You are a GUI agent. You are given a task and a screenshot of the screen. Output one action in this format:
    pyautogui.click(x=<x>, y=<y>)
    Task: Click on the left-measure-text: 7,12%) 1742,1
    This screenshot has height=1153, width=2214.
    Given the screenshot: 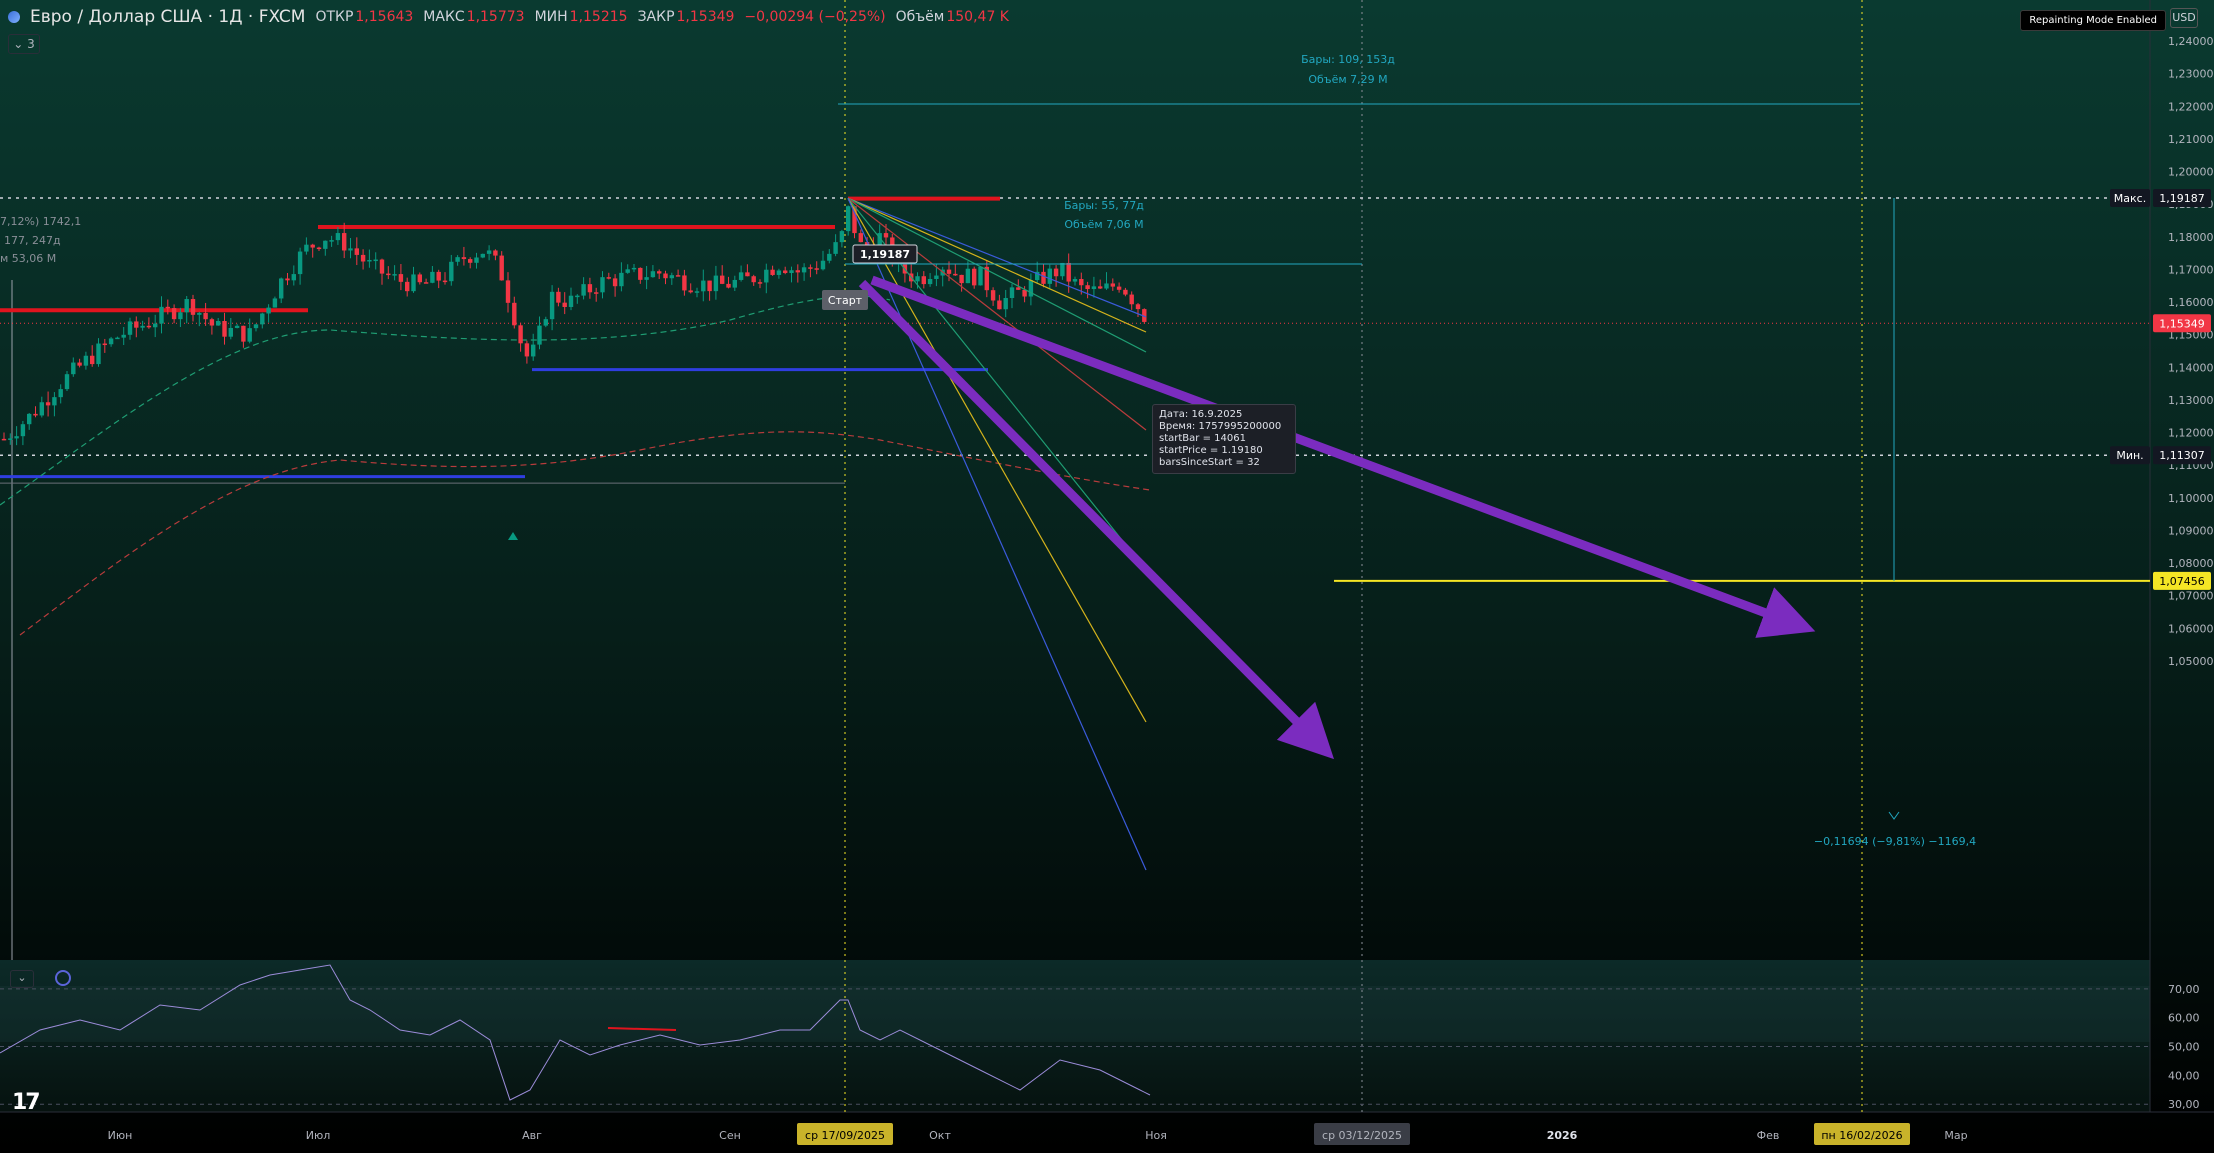 What is the action you would take?
    pyautogui.click(x=40, y=221)
    